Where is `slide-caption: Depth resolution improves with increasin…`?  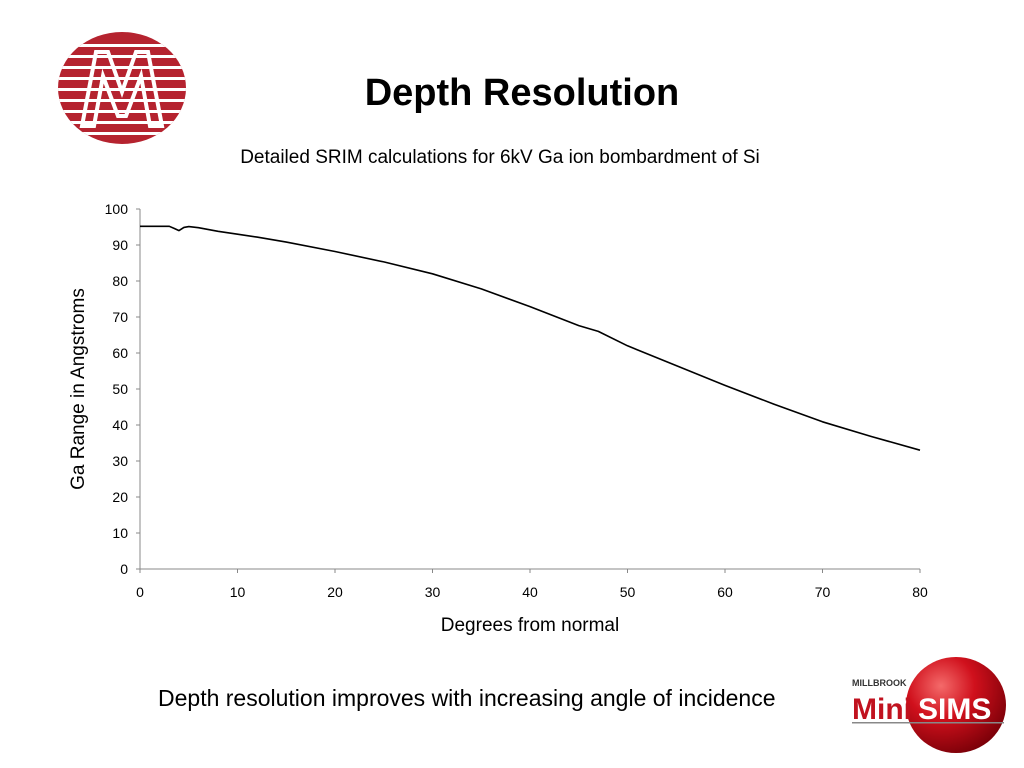 slide-caption: Depth resolution improves with increasin… is located at coordinates (467, 698).